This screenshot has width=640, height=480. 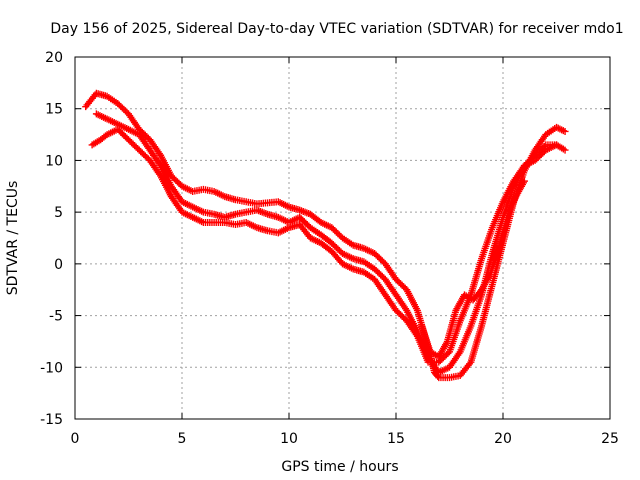 What do you see at coordinates (610, 439) in the screenshot?
I see `x-tick-label: 25` at bounding box center [610, 439].